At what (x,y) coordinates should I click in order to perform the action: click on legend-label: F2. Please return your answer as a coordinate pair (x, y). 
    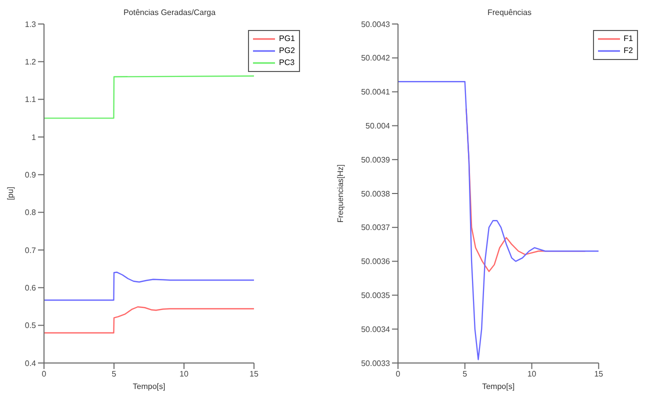
    Looking at the image, I should click on (628, 51).